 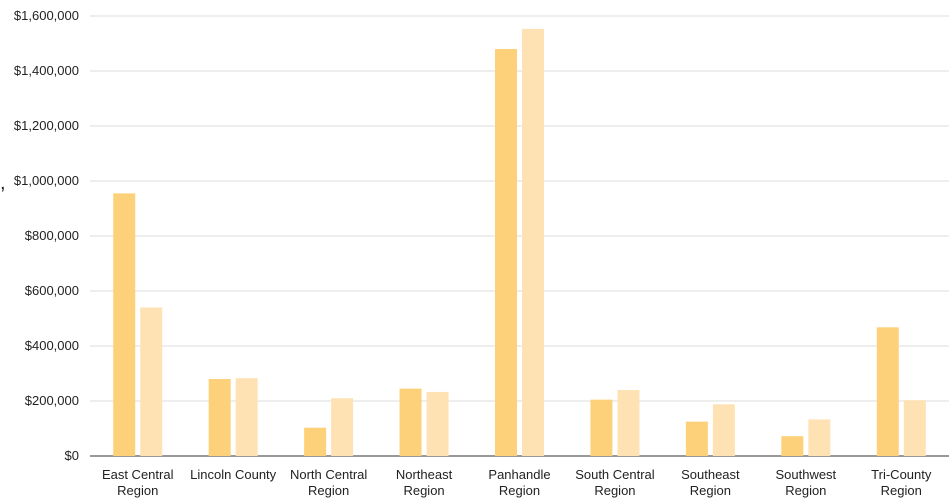 What do you see at coordinates (424, 482) in the screenshot?
I see `x-tick-label: Northeast Region` at bounding box center [424, 482].